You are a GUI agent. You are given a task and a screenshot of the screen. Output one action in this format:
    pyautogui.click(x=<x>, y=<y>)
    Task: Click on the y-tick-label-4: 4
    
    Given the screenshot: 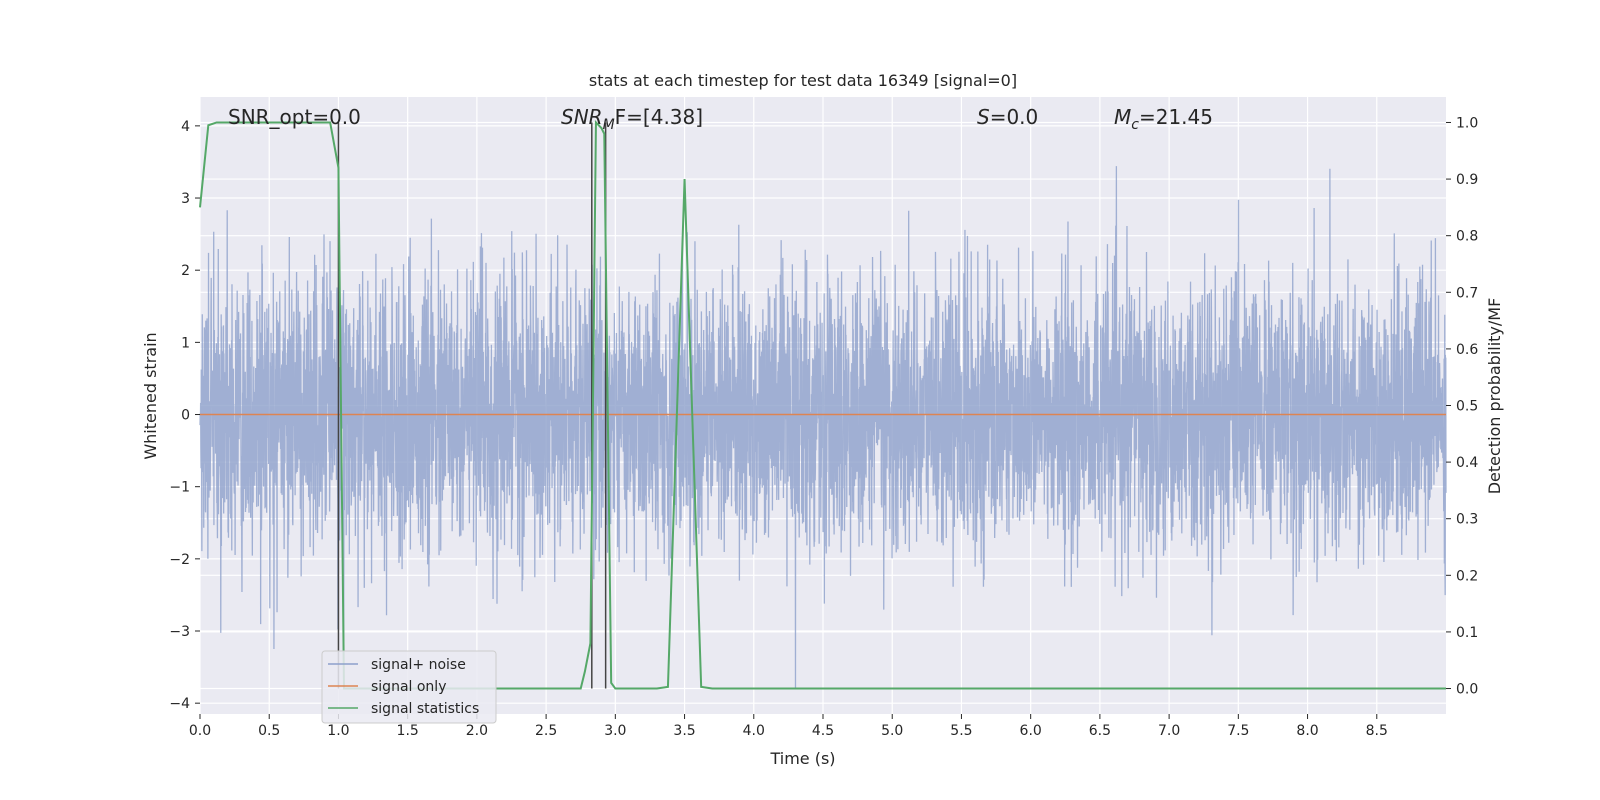 What is the action you would take?
    pyautogui.click(x=185, y=127)
    